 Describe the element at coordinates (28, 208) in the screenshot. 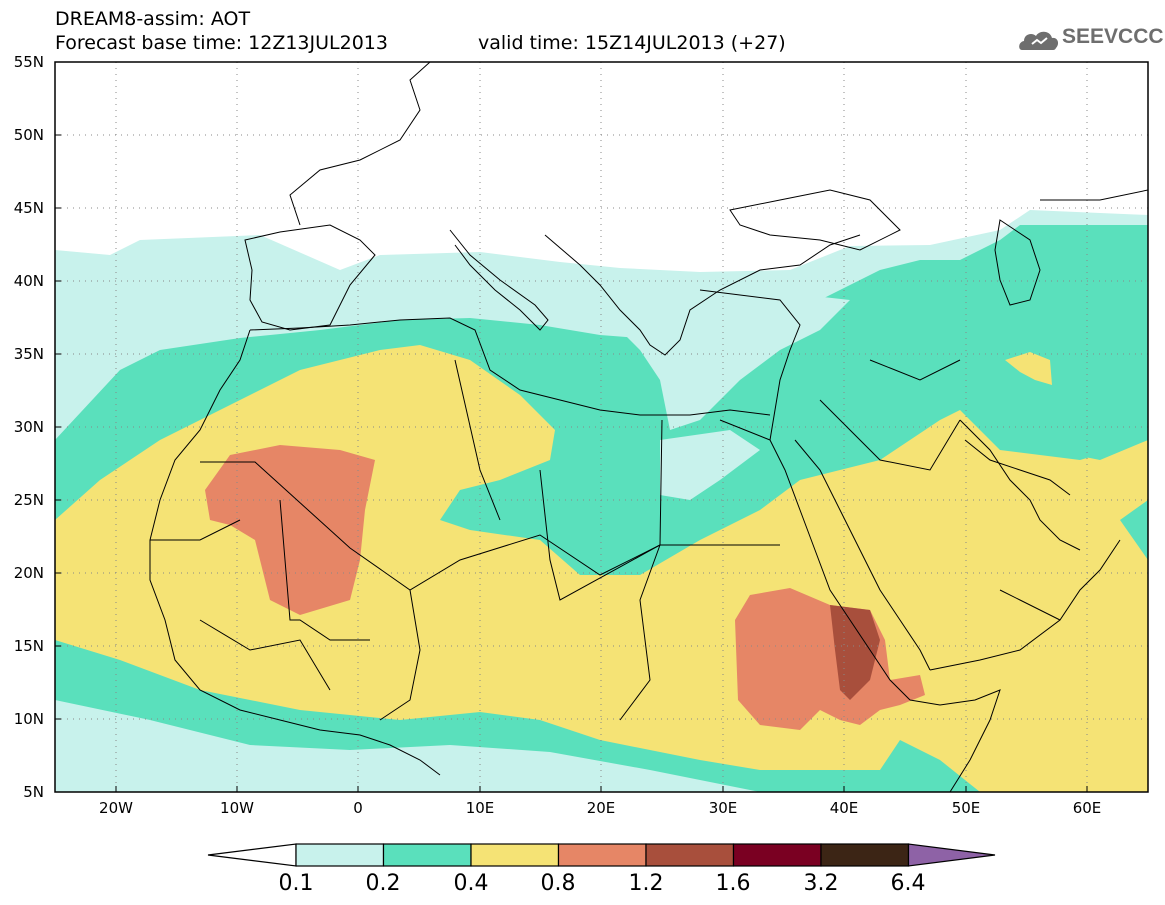

I see `y-tick-label: 45N` at that location.